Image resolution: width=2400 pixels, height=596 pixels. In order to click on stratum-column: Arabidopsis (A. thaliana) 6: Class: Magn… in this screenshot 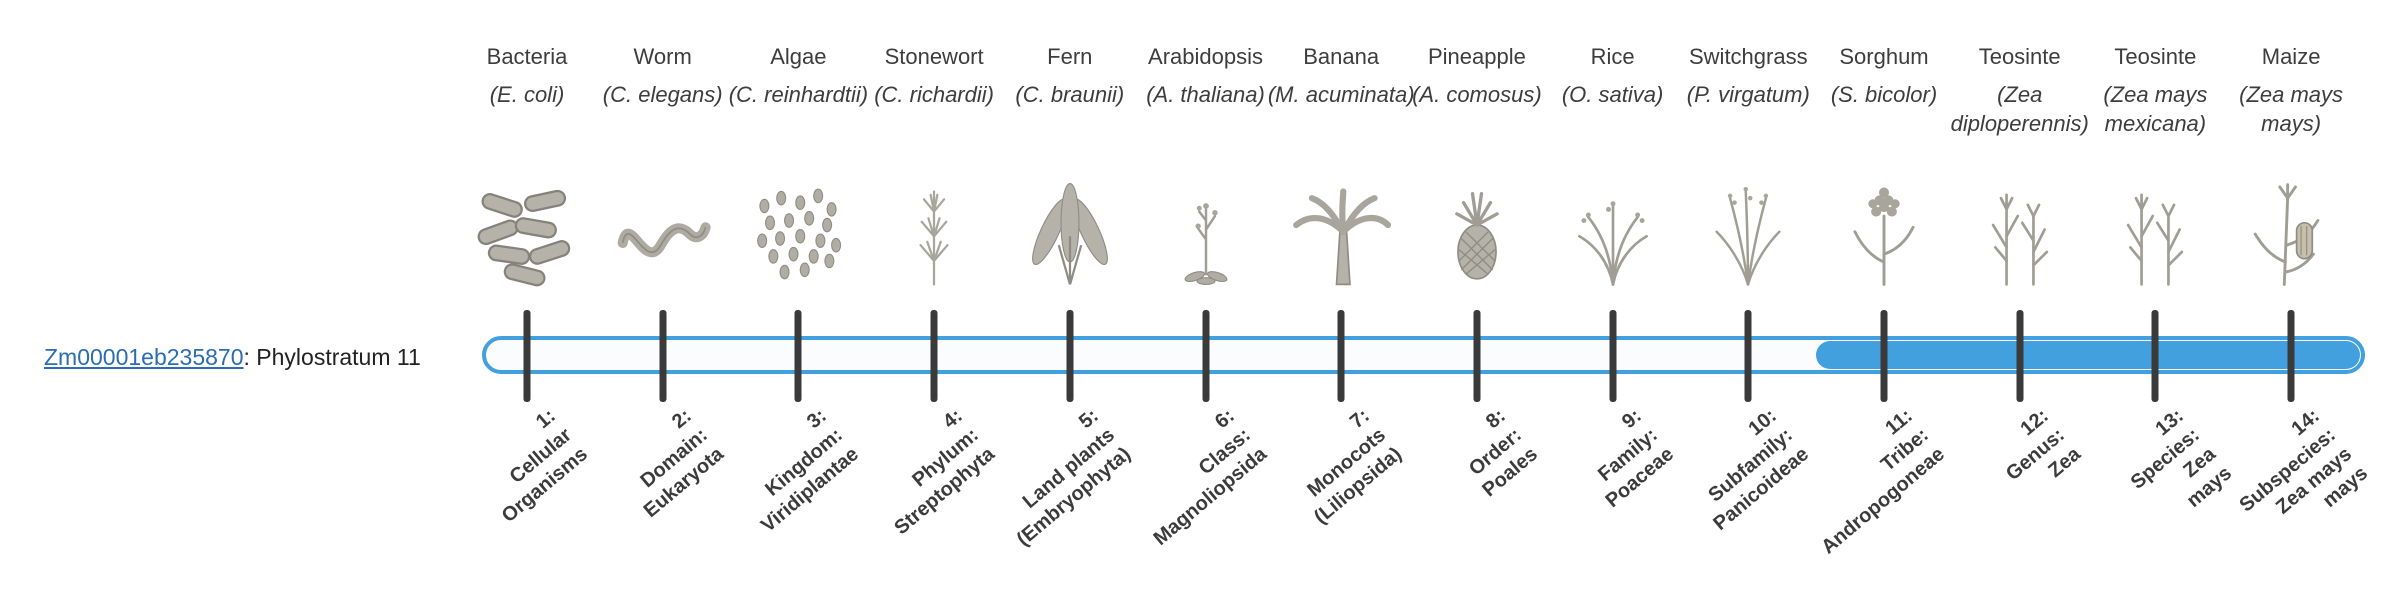, I will do `click(1206, 290)`.